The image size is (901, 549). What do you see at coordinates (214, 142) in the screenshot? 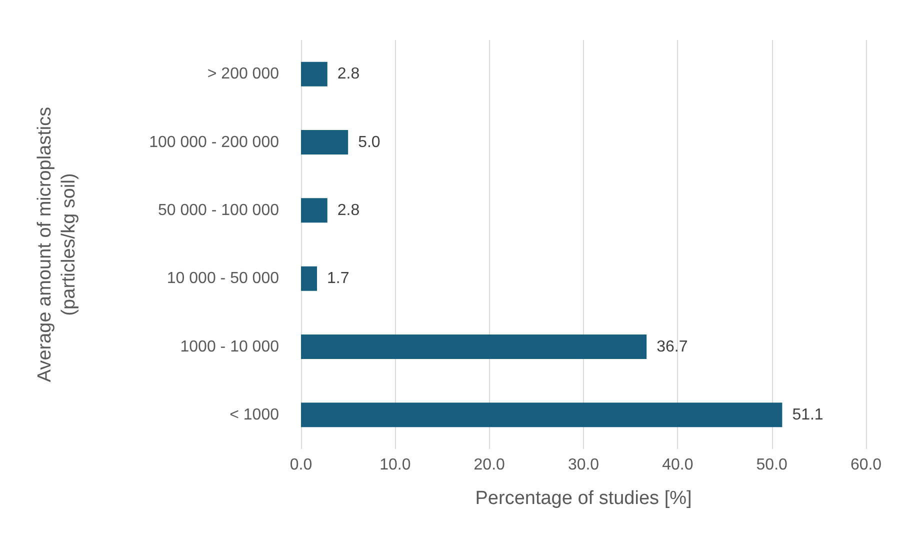
I see `y-tick-label: 100 000 - 200 000` at bounding box center [214, 142].